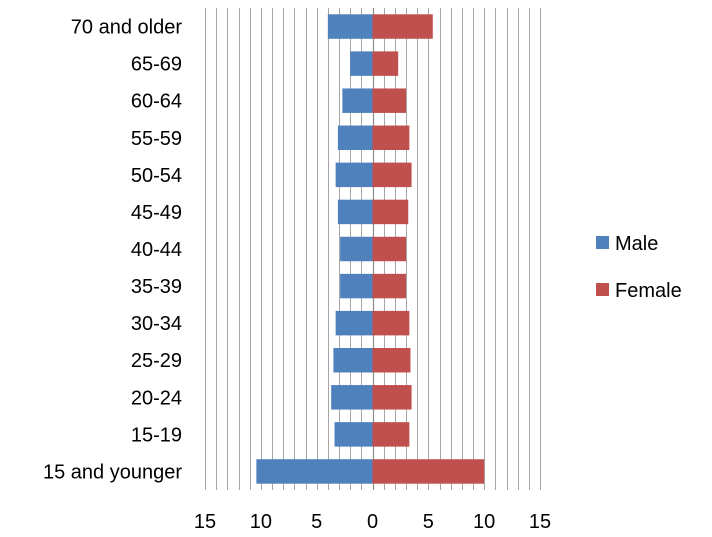  I want to click on legend-swatch-male, so click(602, 242).